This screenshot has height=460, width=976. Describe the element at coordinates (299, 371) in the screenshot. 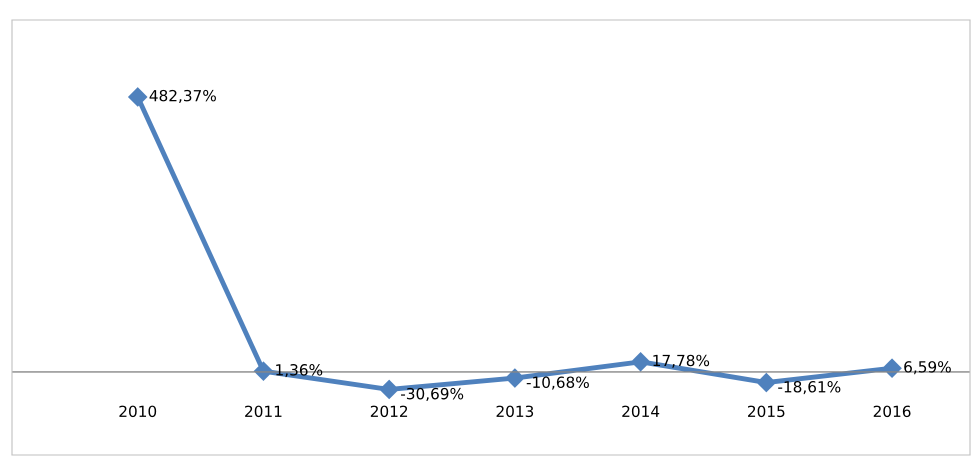

I see `data-label: 1,36%` at that location.